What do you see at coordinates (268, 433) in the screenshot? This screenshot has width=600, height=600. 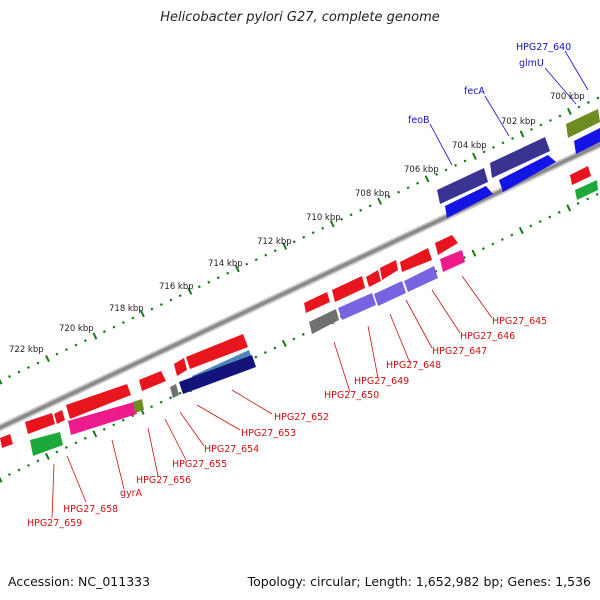 I see `label-HPG27_653: HPG27_653` at bounding box center [268, 433].